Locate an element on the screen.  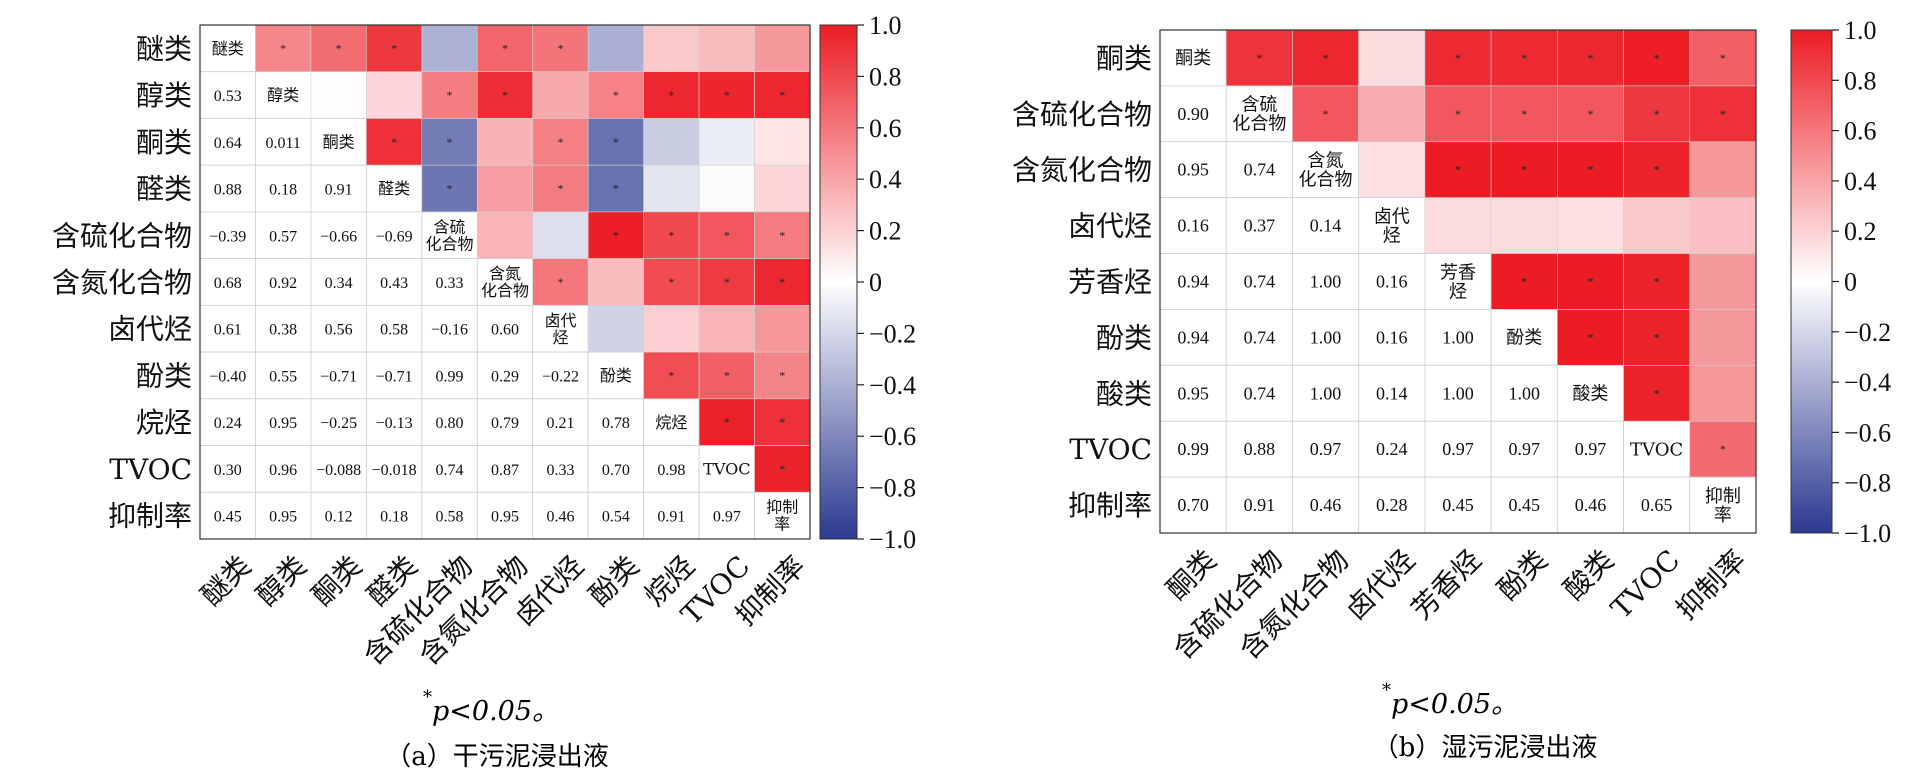
column-label: 卤代烃 is located at coordinates (1380, 584).